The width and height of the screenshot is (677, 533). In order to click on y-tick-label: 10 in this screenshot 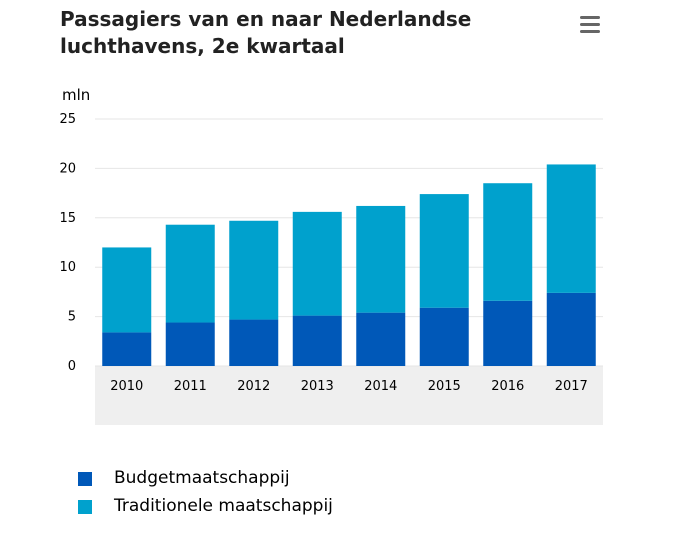, I will do `click(67, 267)`.